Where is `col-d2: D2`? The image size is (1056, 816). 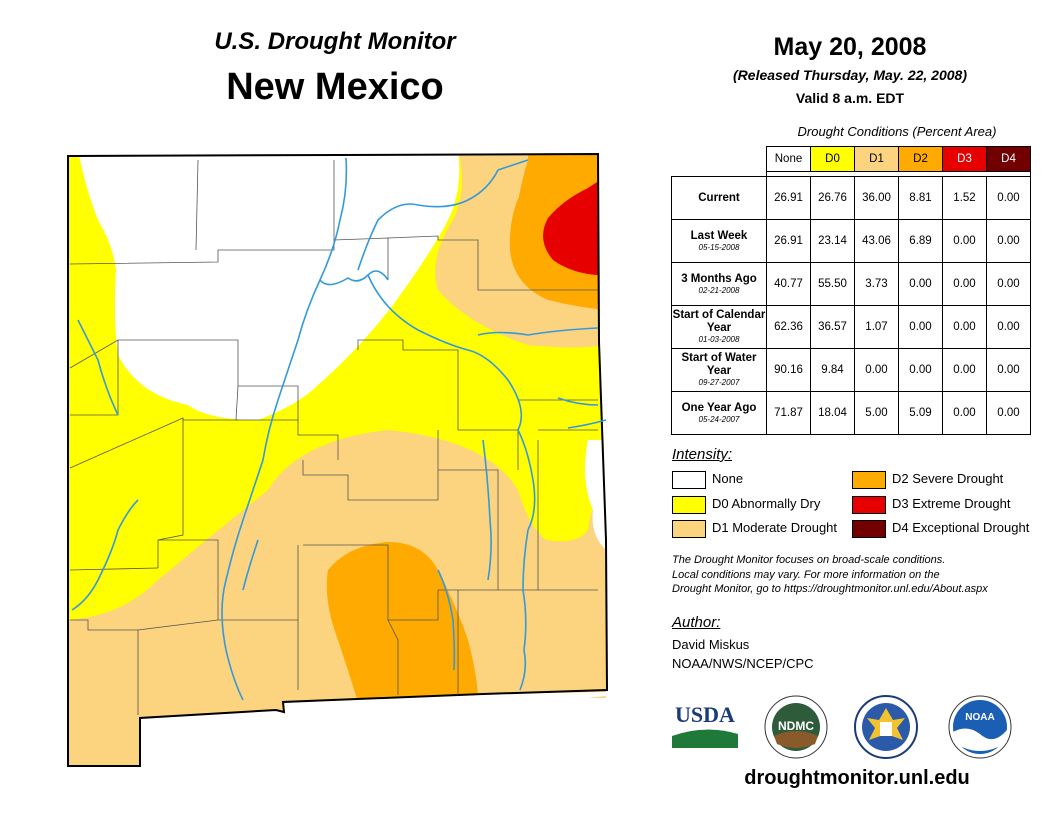
col-d2: D2 is located at coordinates (920, 159).